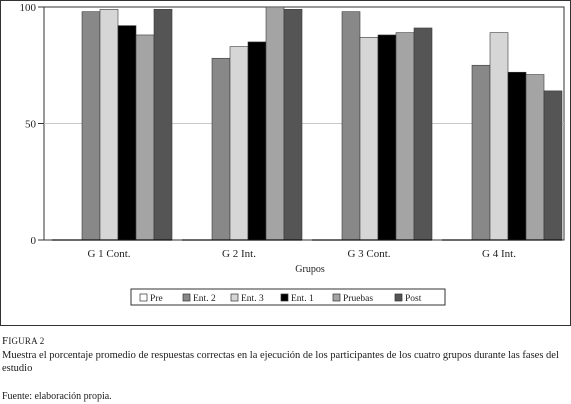  Describe the element at coordinates (336, 297) in the screenshot. I see `legend-swatch-pruebas` at that location.